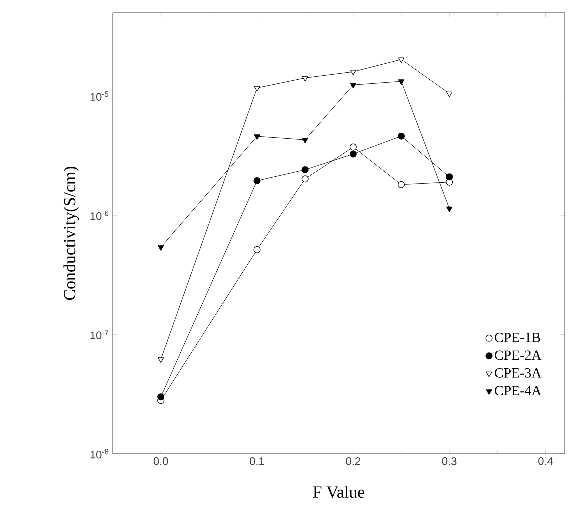 This screenshot has width=572, height=527. What do you see at coordinates (99, 454) in the screenshot?
I see `y-tick-label: 10$^{-8}$` at bounding box center [99, 454].